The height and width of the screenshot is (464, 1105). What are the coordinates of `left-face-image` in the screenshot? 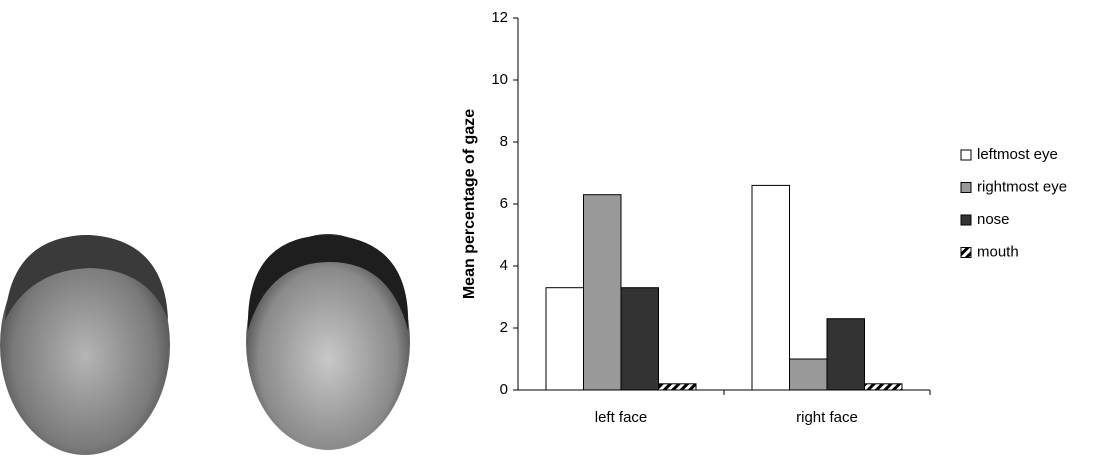 It's located at (85, 345).